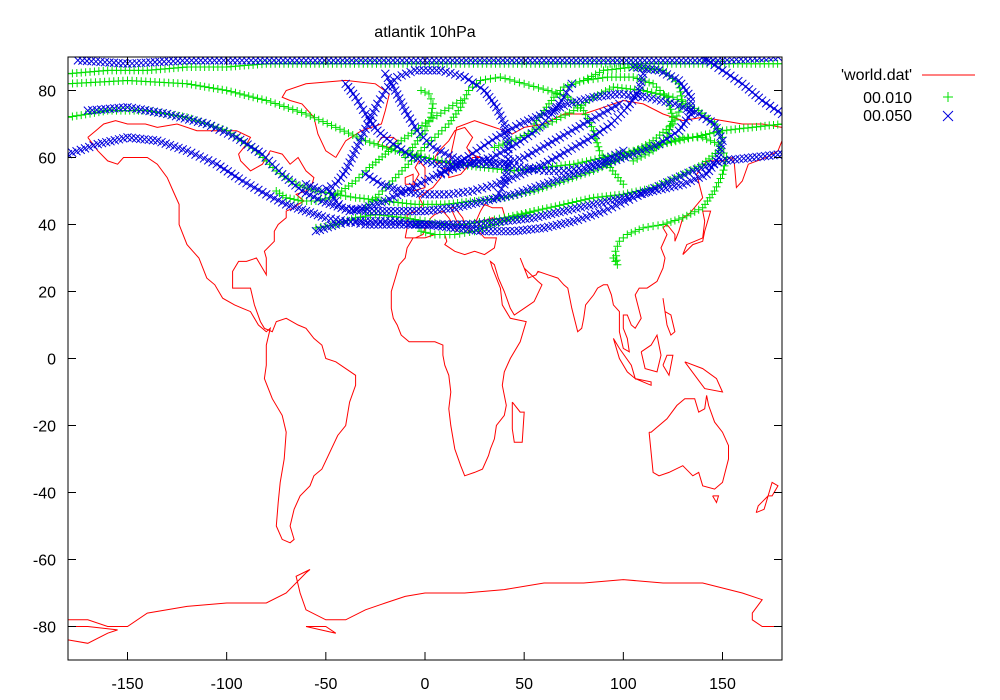 The image size is (1000, 700). Describe the element at coordinates (227, 684) in the screenshot. I see `x-tick-label: -100` at that location.